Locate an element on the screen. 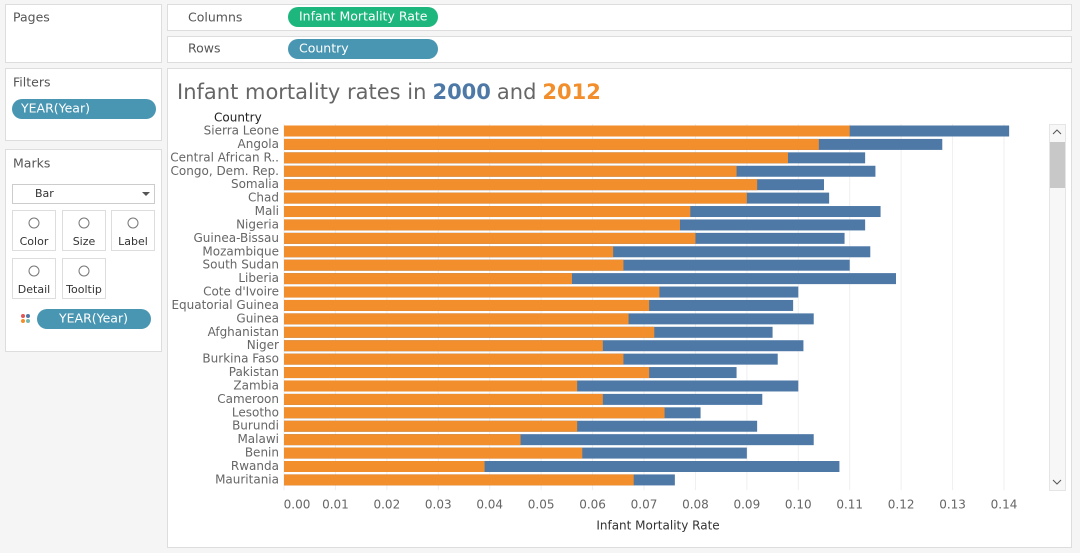 This screenshot has width=1080, height=553. mark-button-label: Color is located at coordinates (34, 241).